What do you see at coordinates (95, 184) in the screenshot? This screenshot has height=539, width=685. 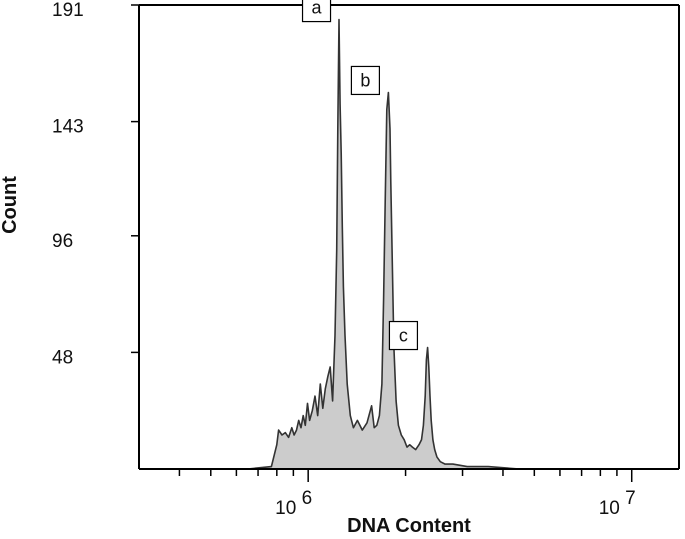 I see `y-axis-ticks: 48 96 143 191` at bounding box center [95, 184].